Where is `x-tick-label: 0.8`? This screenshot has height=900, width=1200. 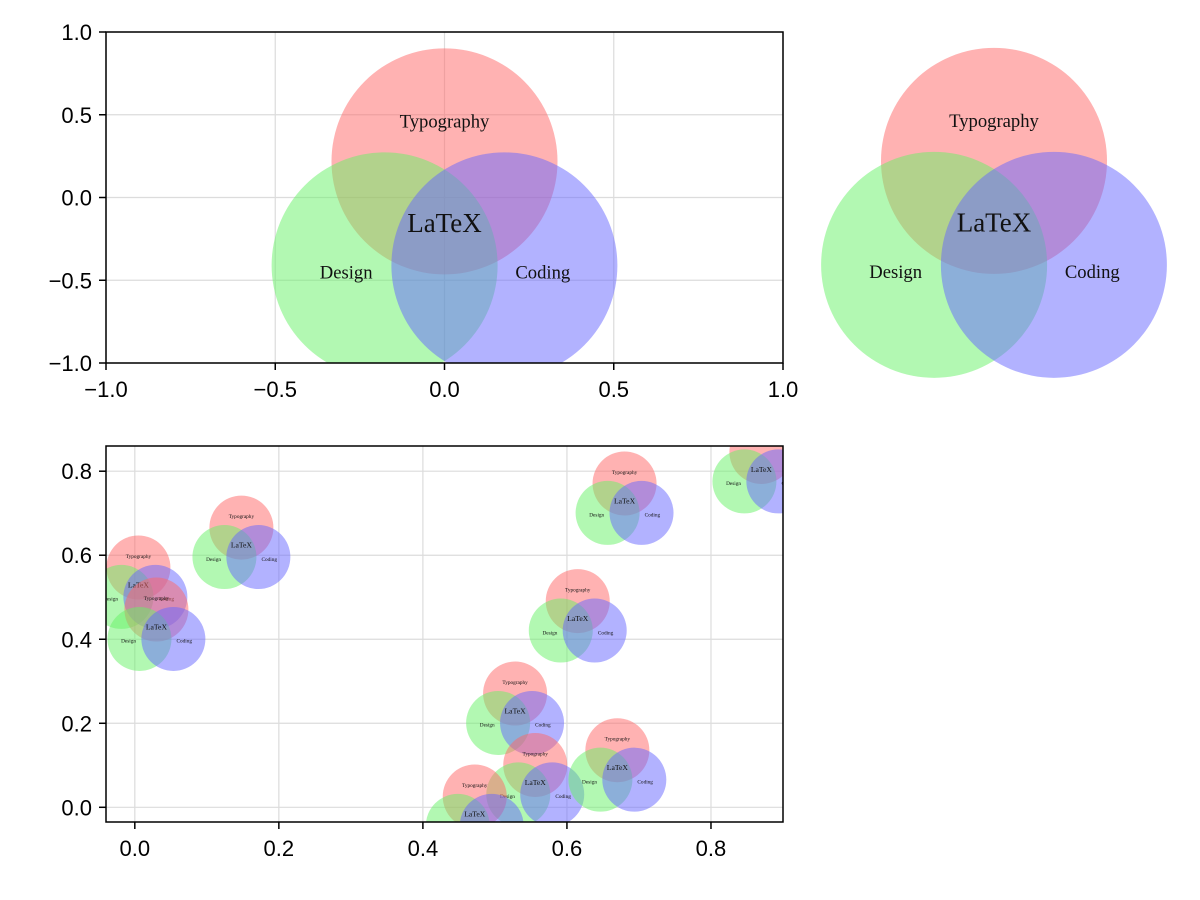
x-tick-label: 0.8 is located at coordinates (711, 848).